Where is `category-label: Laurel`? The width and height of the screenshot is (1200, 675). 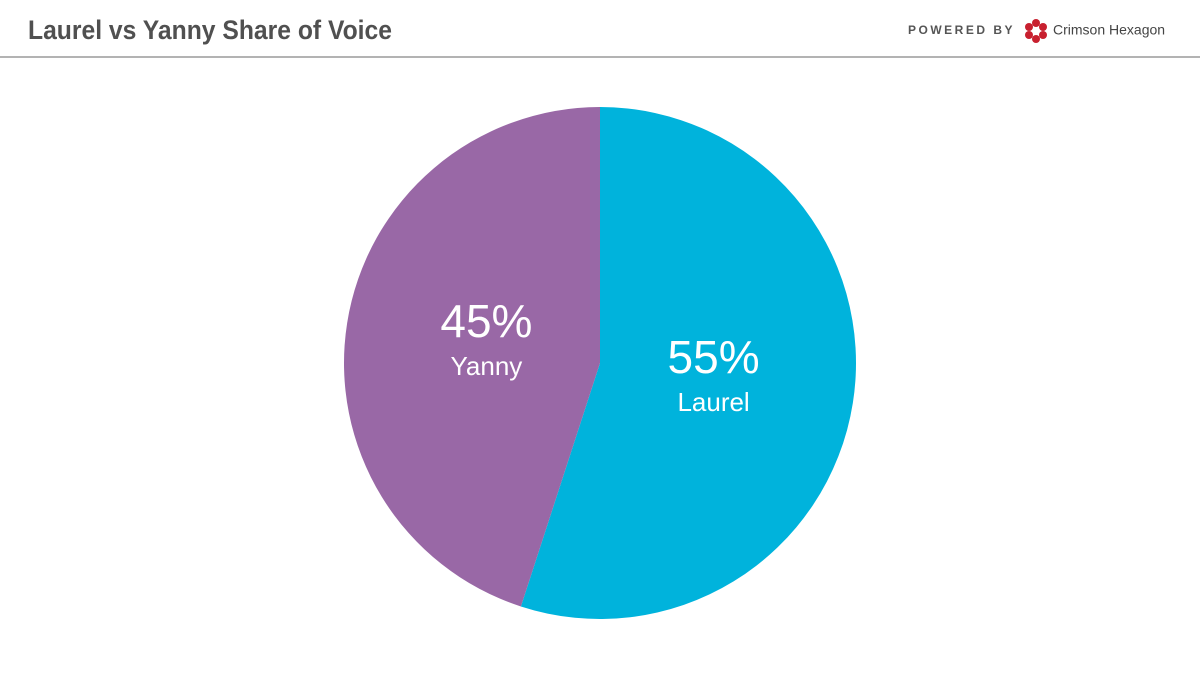
category-label: Laurel is located at coordinates (713, 402).